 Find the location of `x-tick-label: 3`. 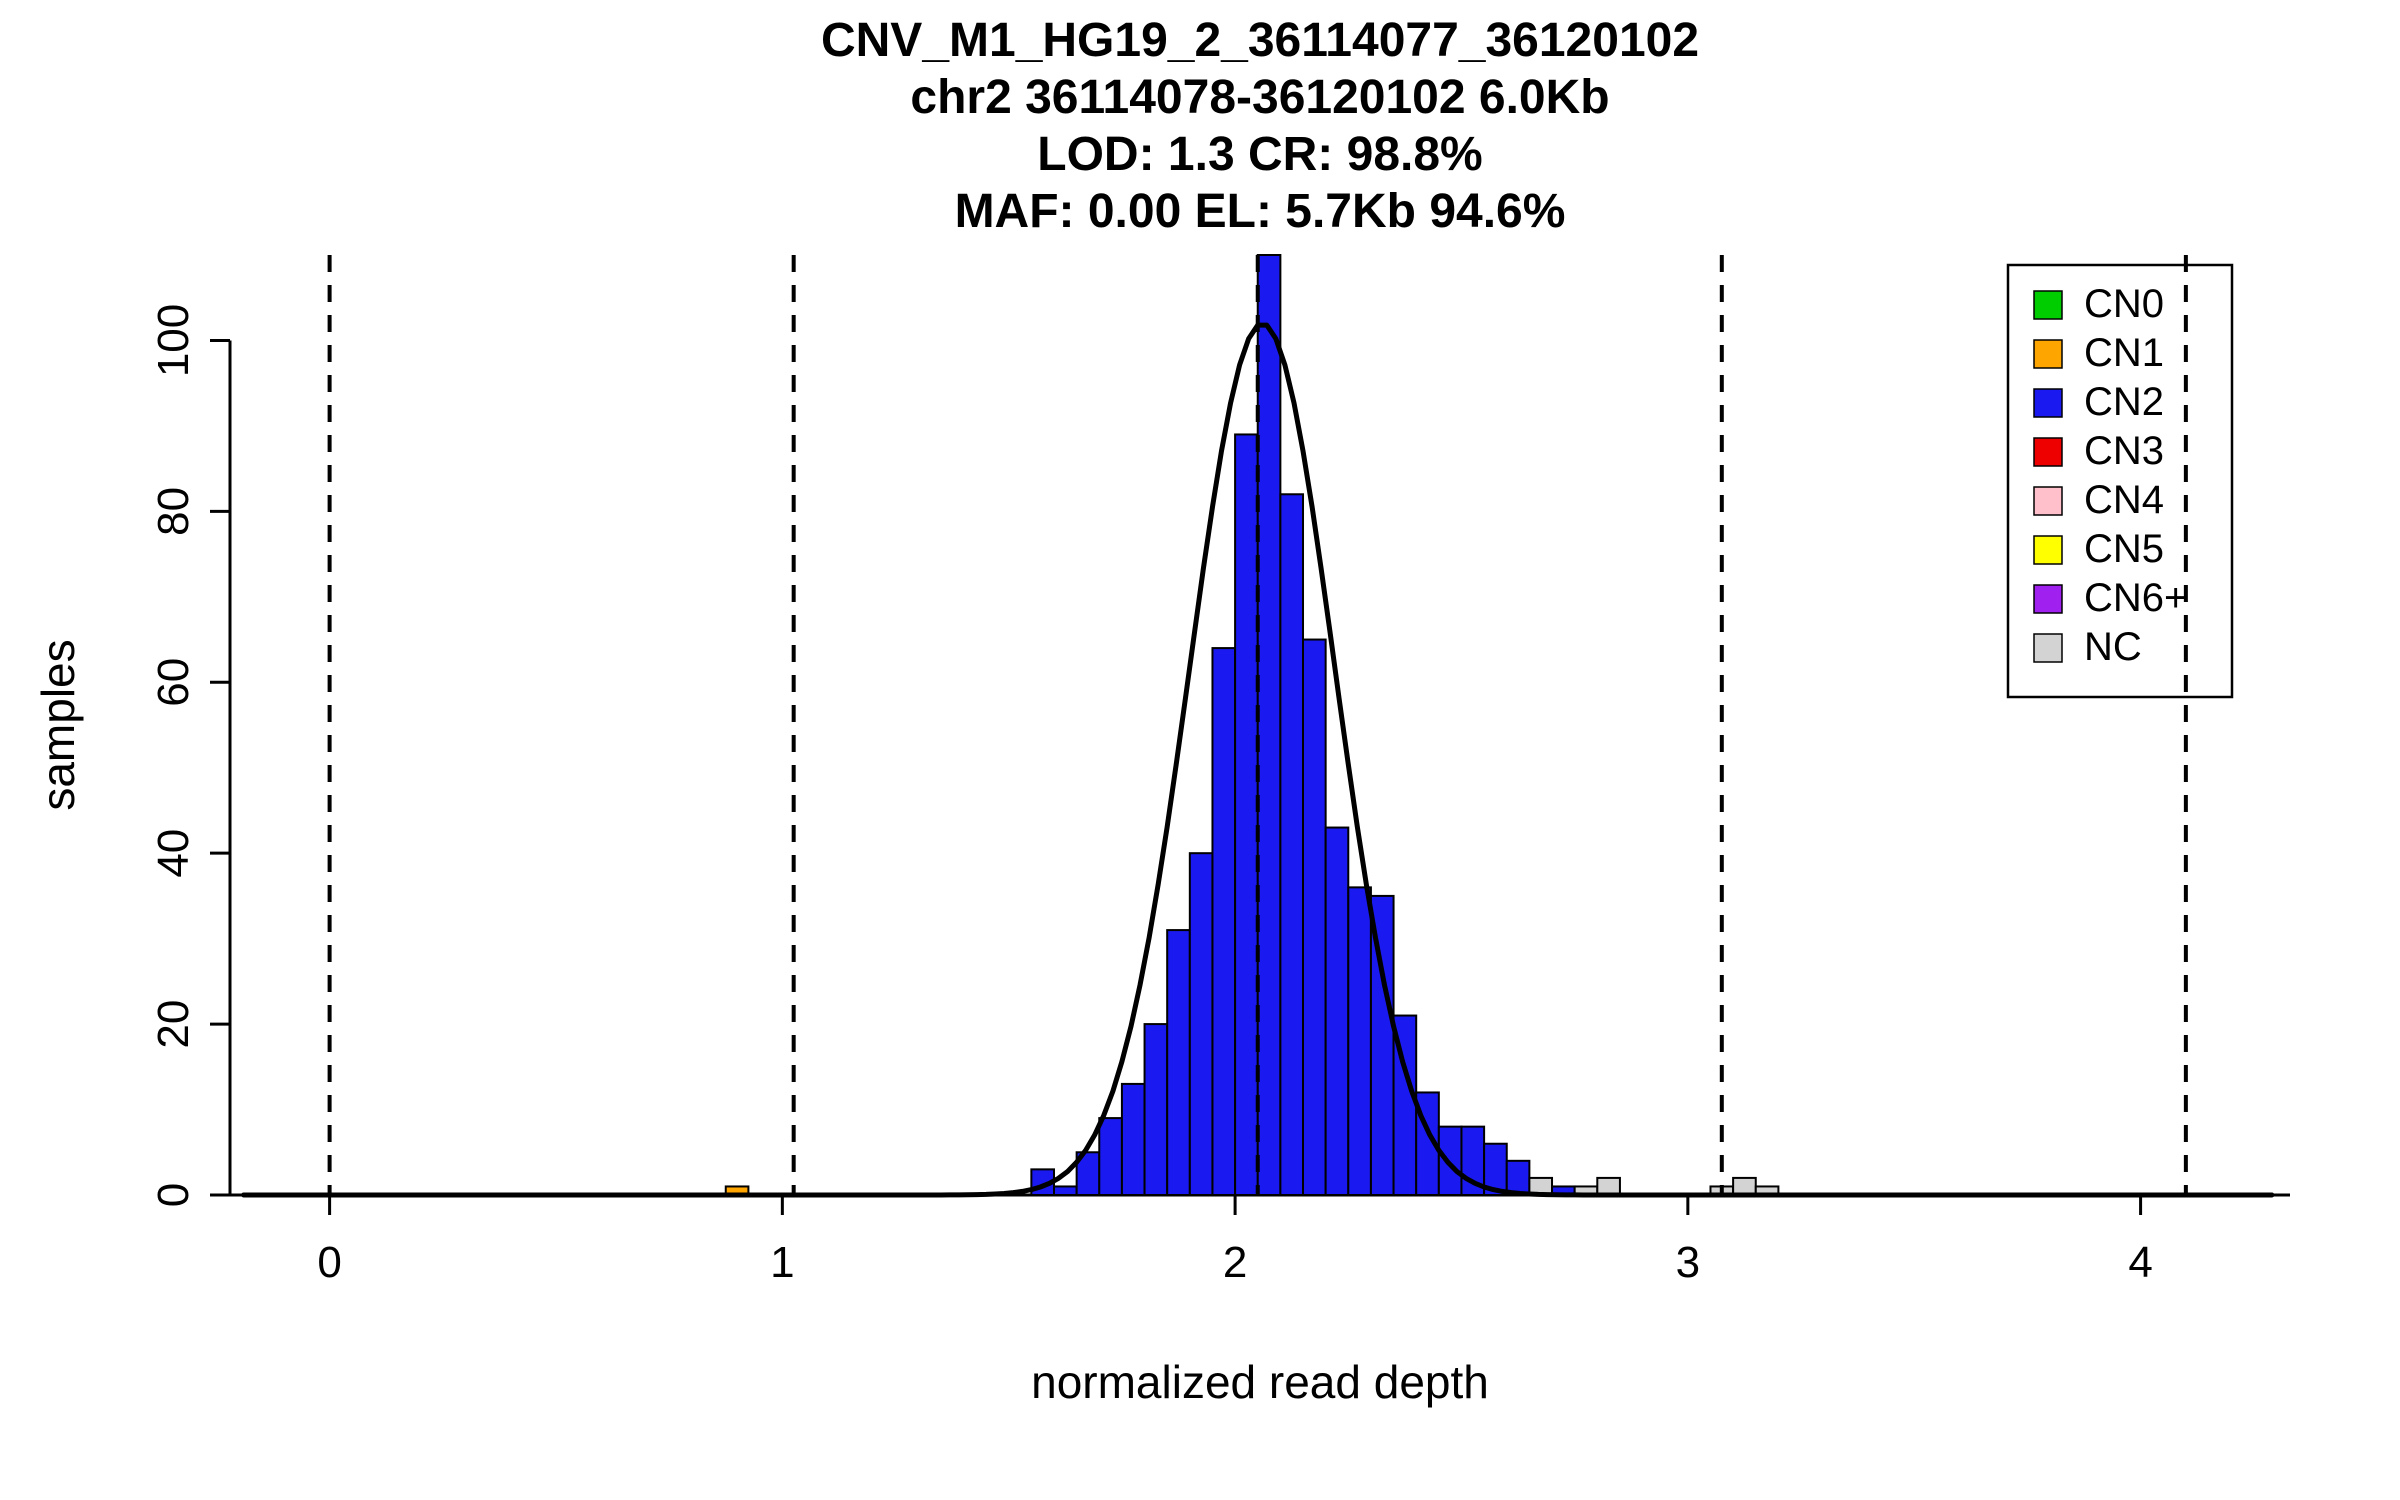

x-tick-label: 3 is located at coordinates (1688, 1262).